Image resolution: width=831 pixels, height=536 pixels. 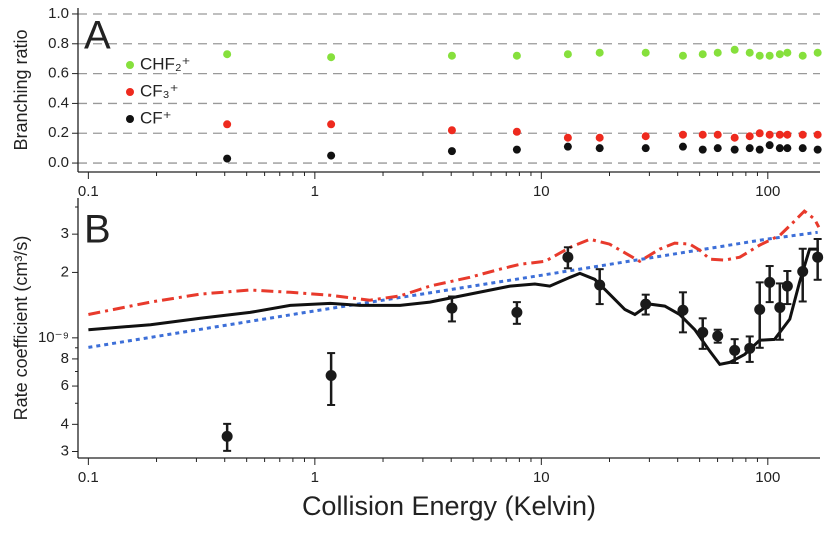 What do you see at coordinates (58, 162) in the screenshot?
I see `y-tick-label: 0.0` at bounding box center [58, 162].